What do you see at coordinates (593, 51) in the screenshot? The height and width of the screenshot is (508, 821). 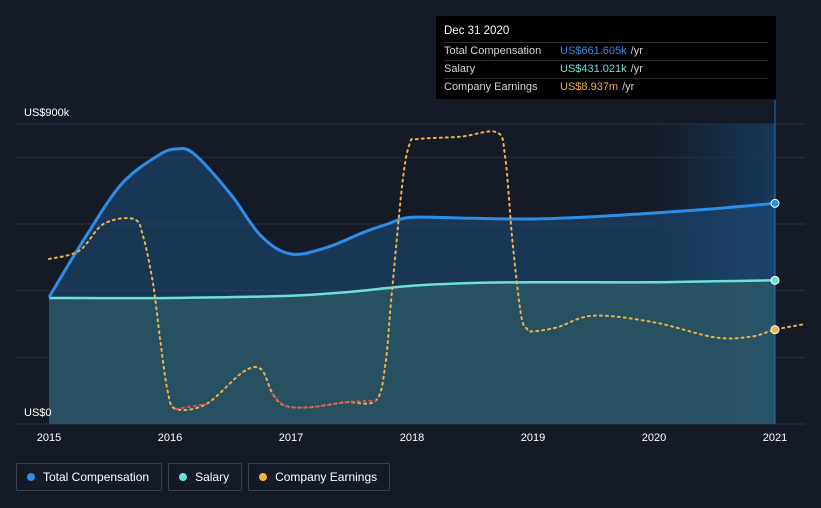 I see `tooltip-row-value: US$661.605k` at bounding box center [593, 51].